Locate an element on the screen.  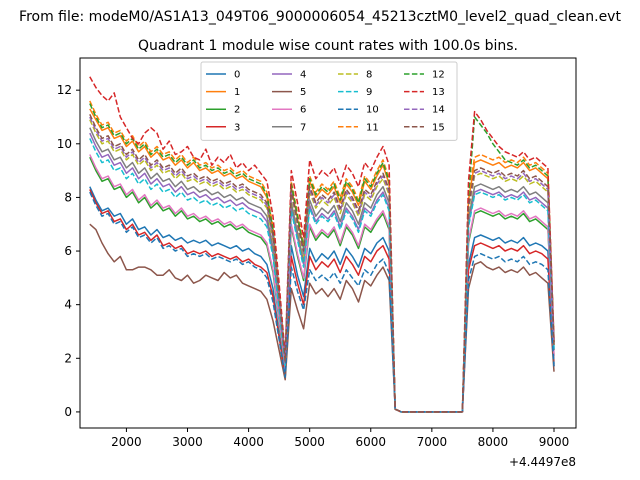
y-tick-label: 6 is located at coordinates (68, 251).